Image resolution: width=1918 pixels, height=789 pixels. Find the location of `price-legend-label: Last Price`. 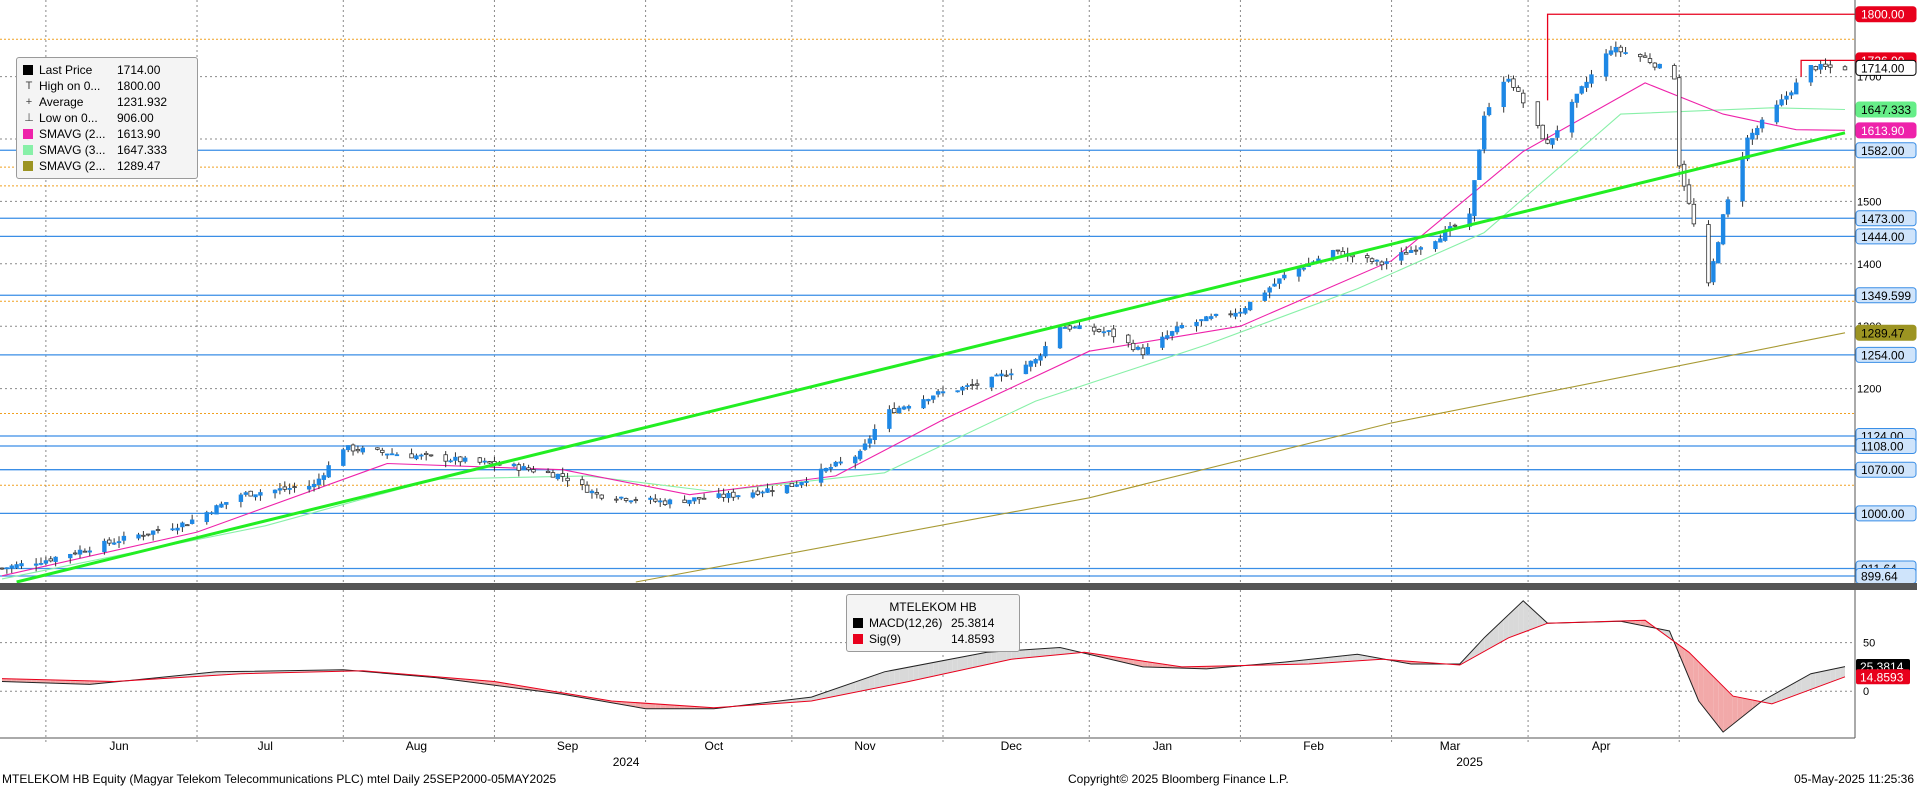

price-legend-label: Last Price is located at coordinates (66, 70).